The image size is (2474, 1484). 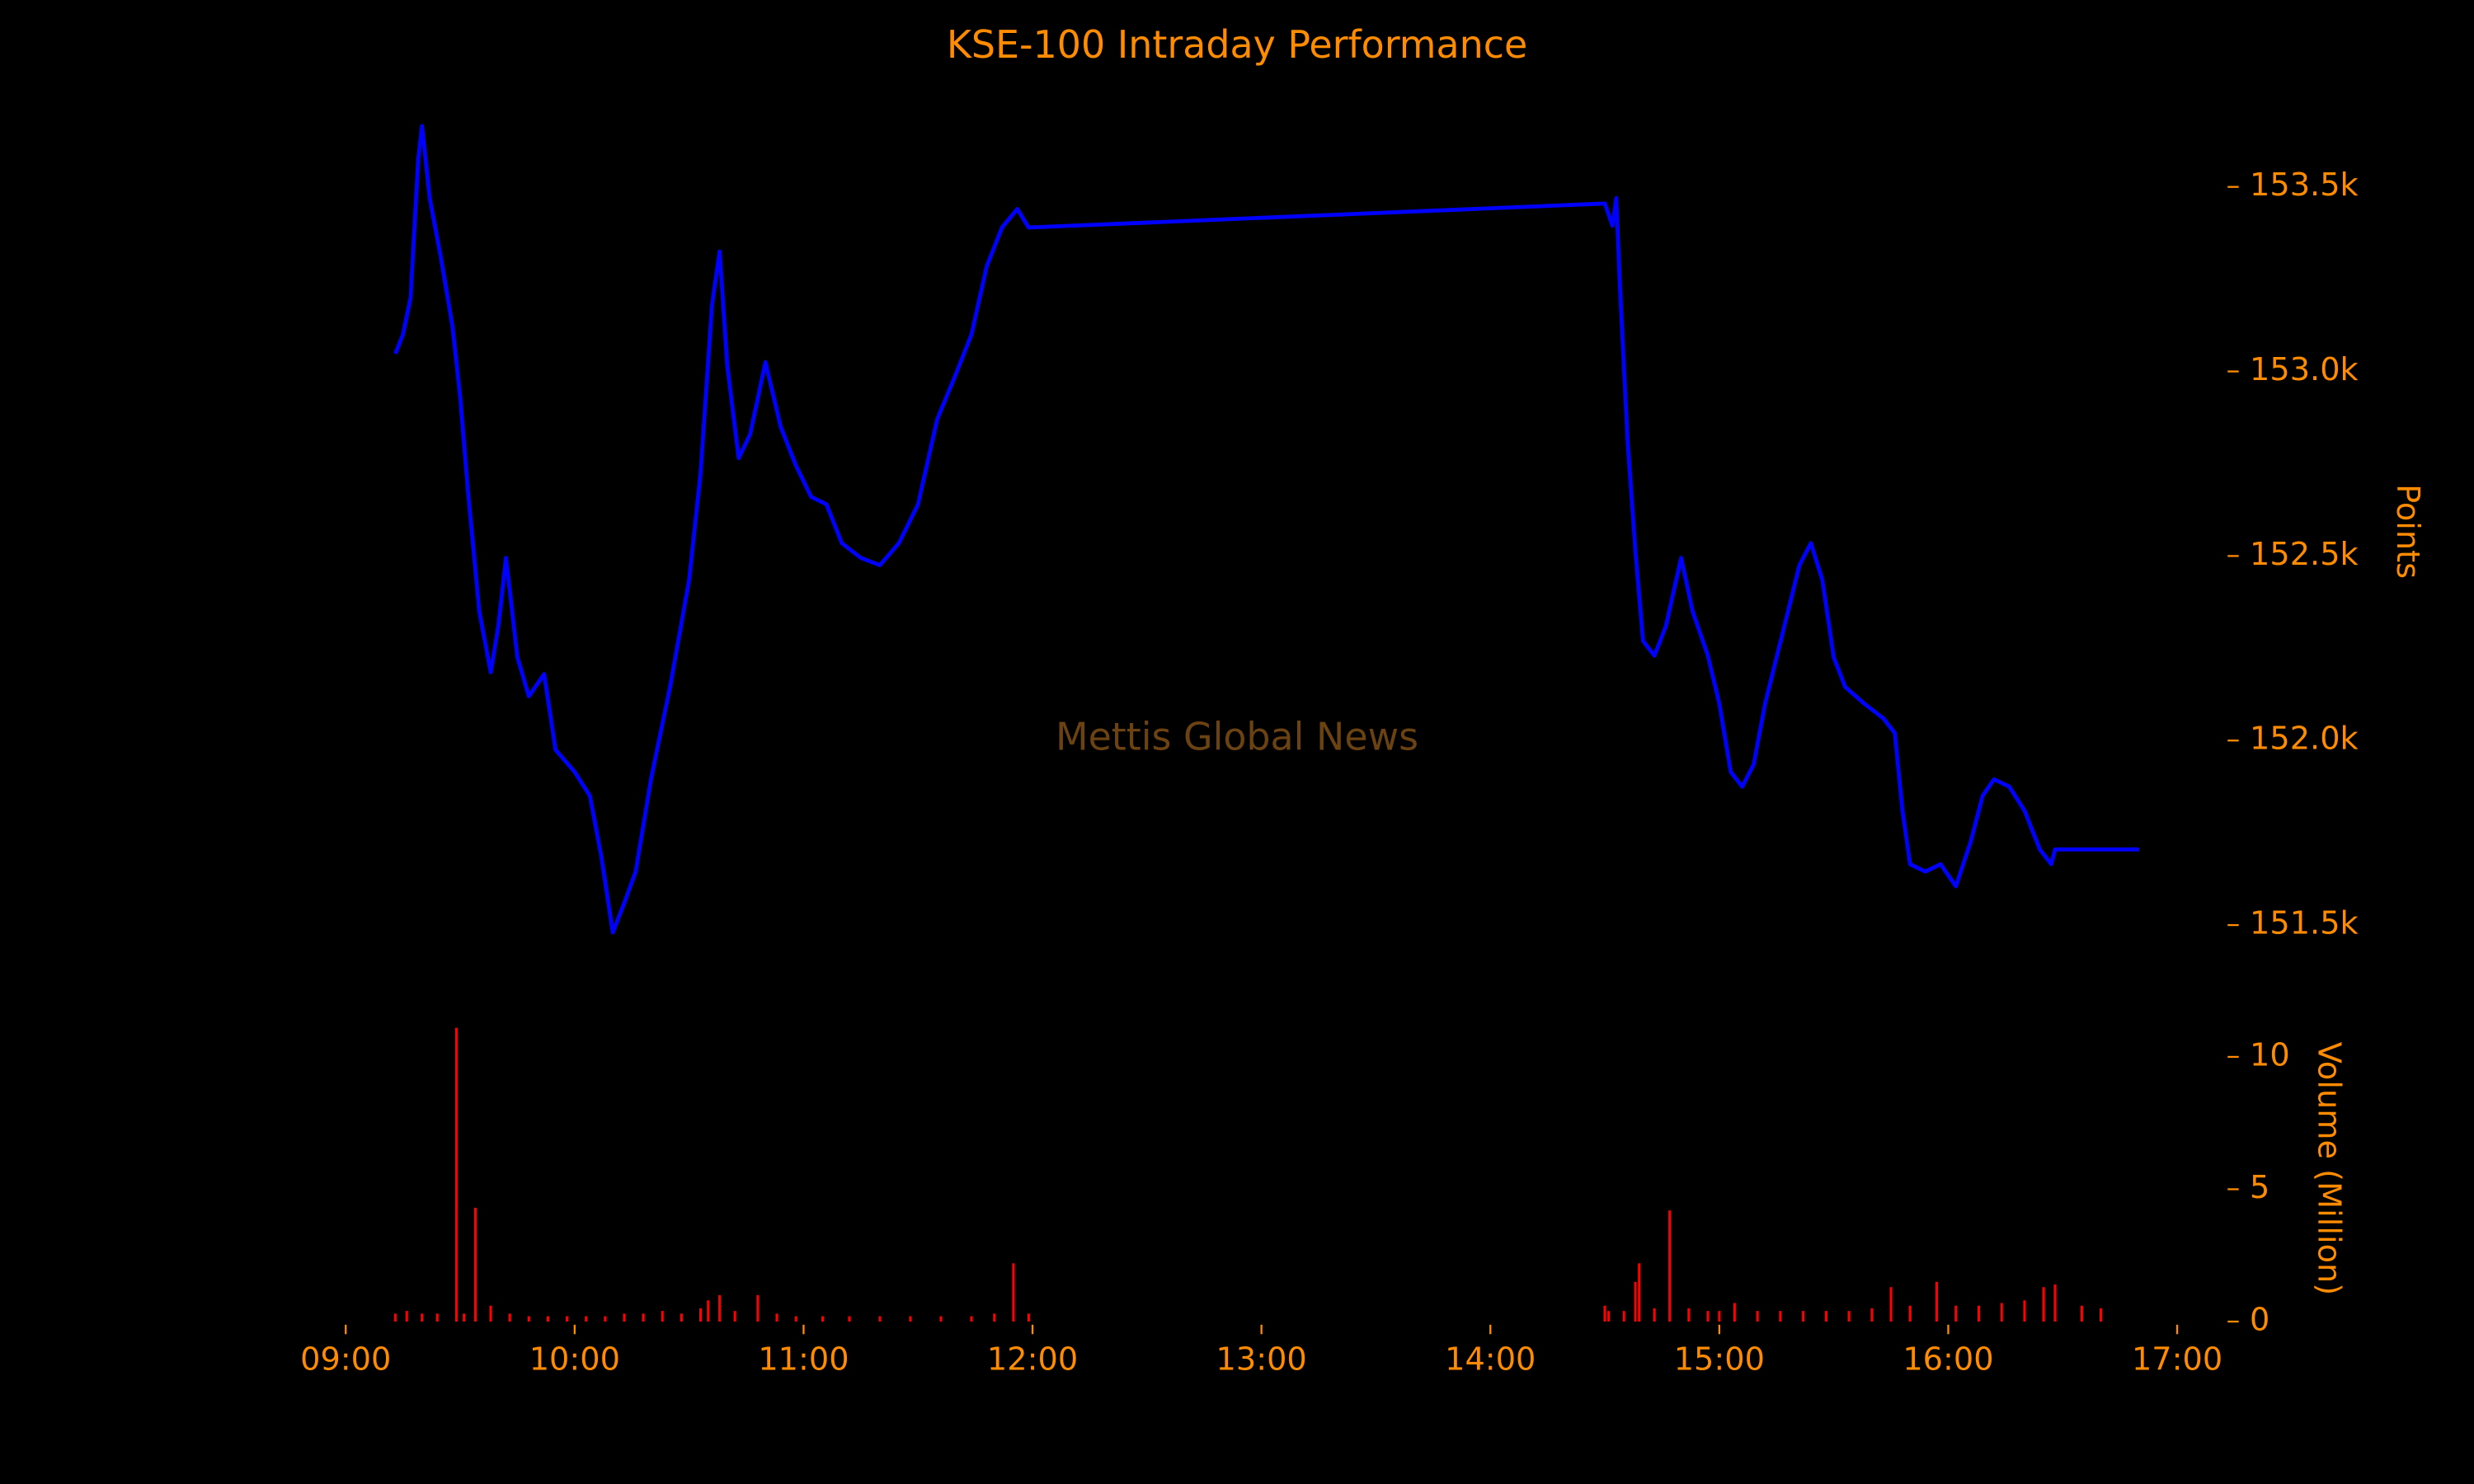 What do you see at coordinates (2259, 1187) in the screenshot?
I see `y-tick-label: 5` at bounding box center [2259, 1187].